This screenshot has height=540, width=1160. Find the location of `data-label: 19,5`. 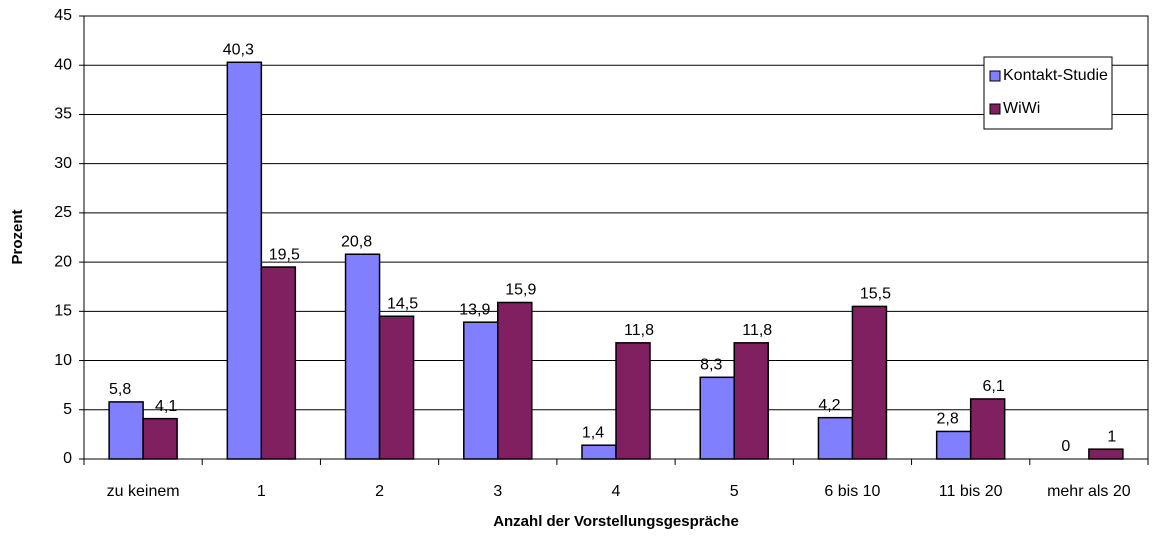

data-label: 19,5 is located at coordinates (284, 254).